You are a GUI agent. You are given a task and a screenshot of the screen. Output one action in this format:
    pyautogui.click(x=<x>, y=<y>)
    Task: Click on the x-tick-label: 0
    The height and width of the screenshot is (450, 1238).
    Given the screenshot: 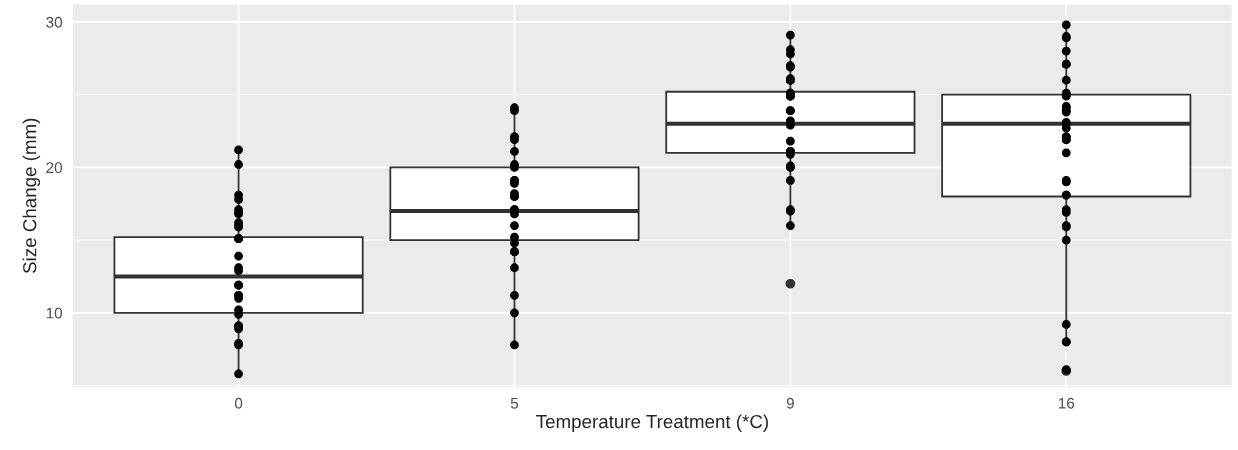 What is the action you would take?
    pyautogui.click(x=238, y=403)
    